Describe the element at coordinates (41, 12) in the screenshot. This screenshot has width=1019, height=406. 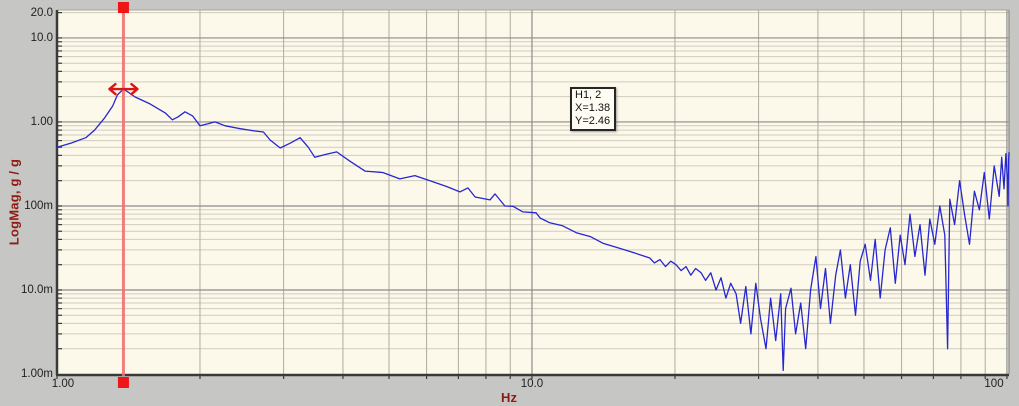
I see `y-tick-label: 20.0` at that location.